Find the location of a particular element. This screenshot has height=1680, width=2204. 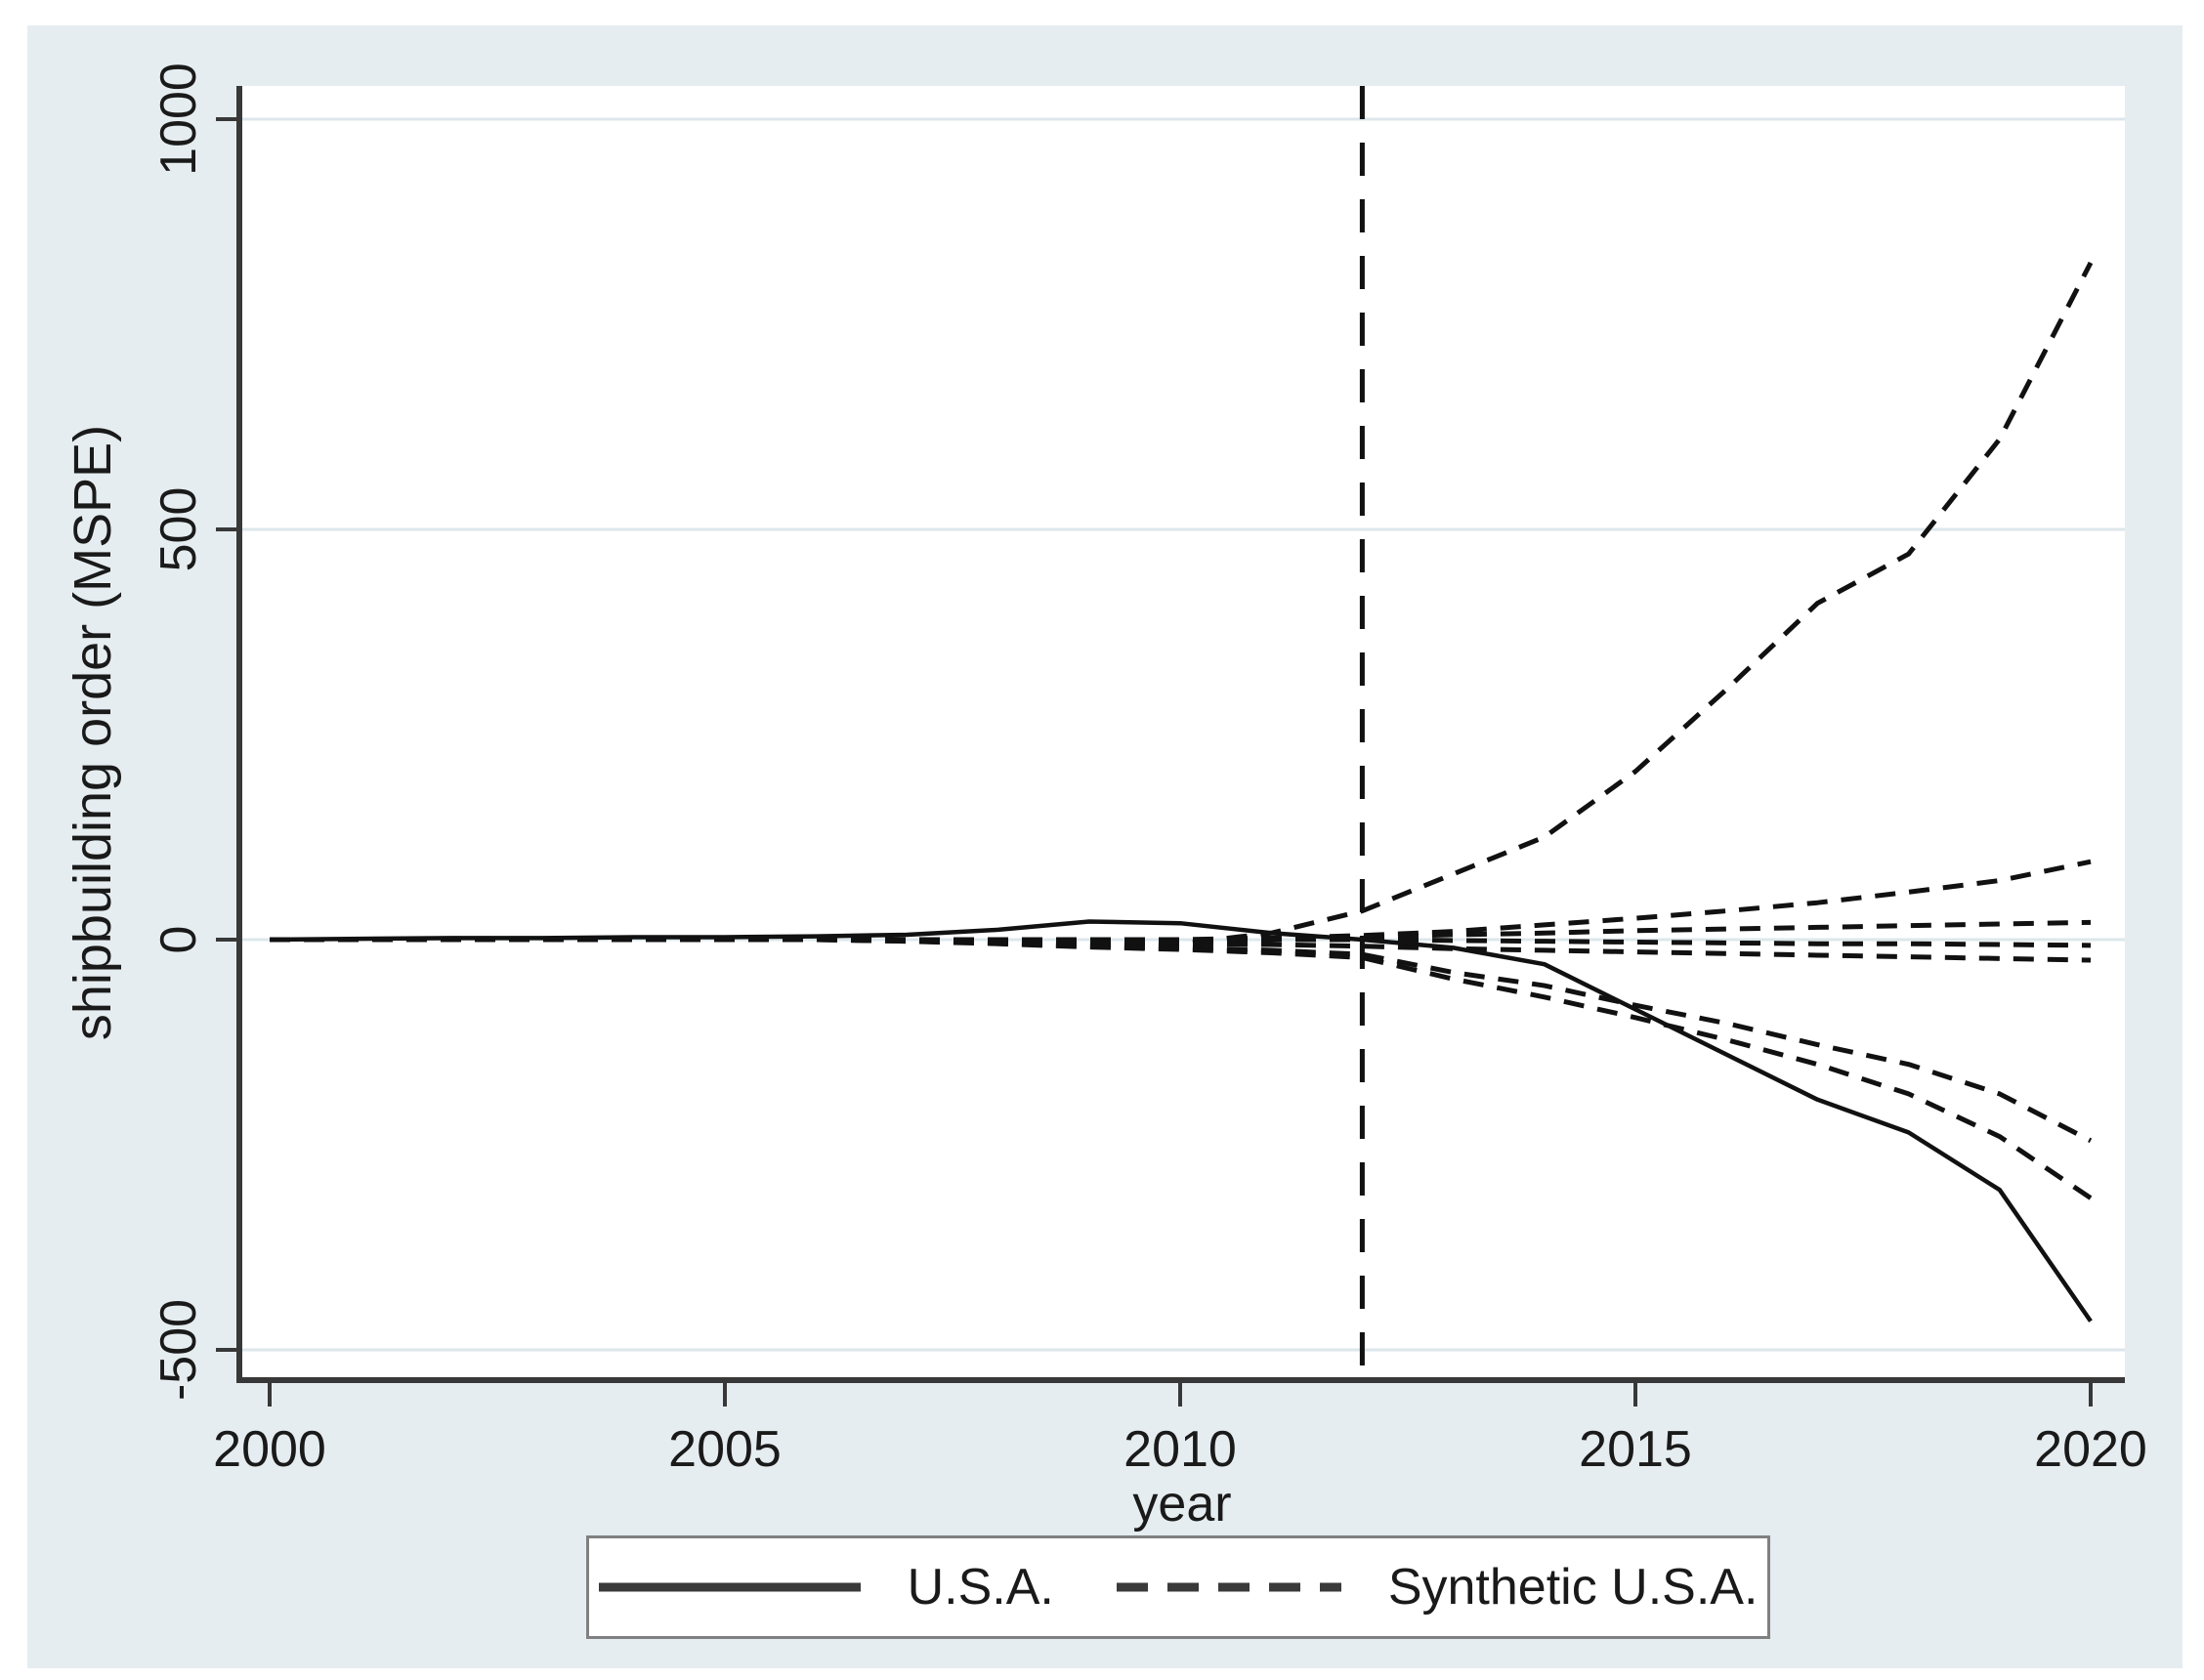

y-tick-label: 500 is located at coordinates (178, 529).